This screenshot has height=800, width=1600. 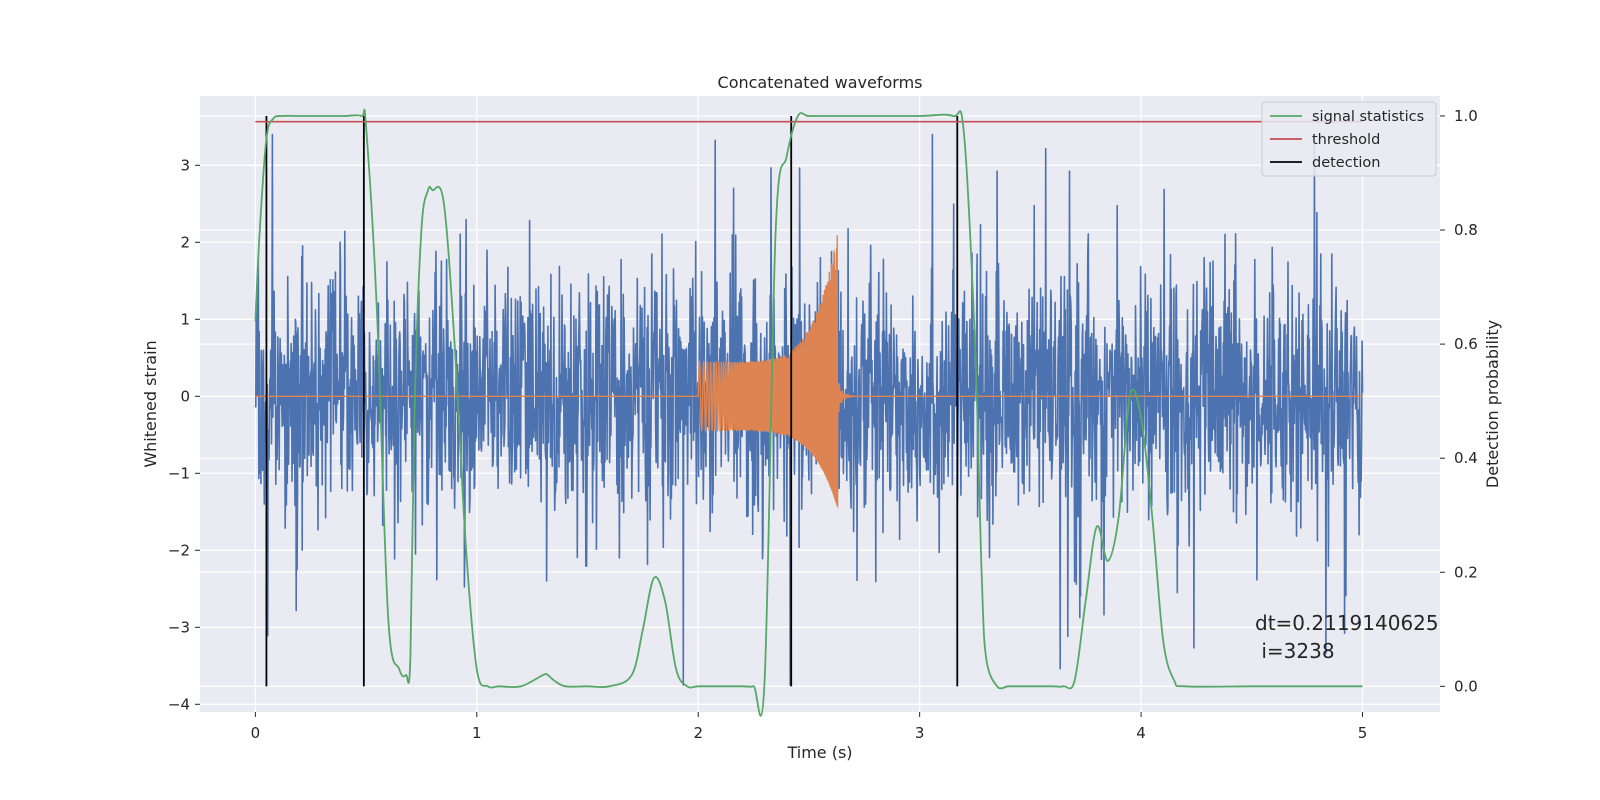 What do you see at coordinates (698, 733) in the screenshot?
I see `x-tick-label: 2` at bounding box center [698, 733].